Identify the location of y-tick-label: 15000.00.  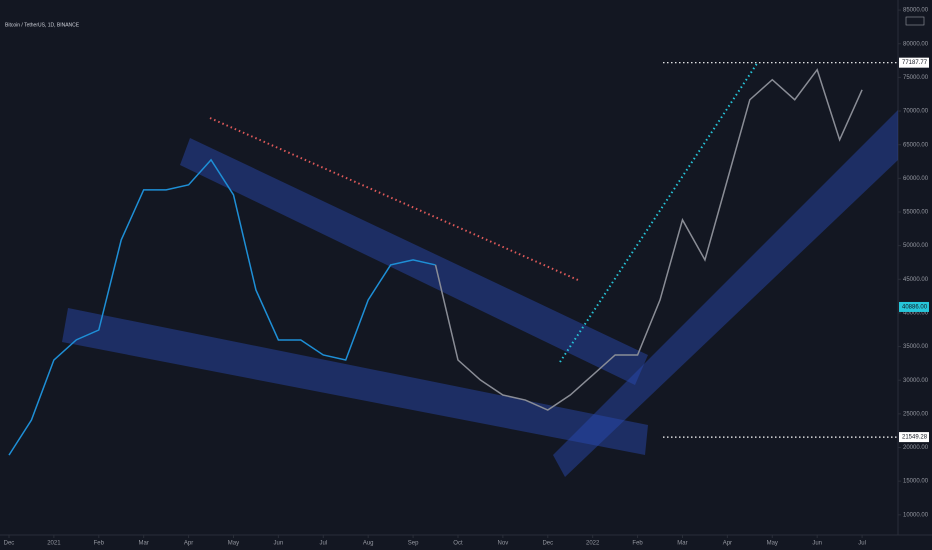
(916, 482).